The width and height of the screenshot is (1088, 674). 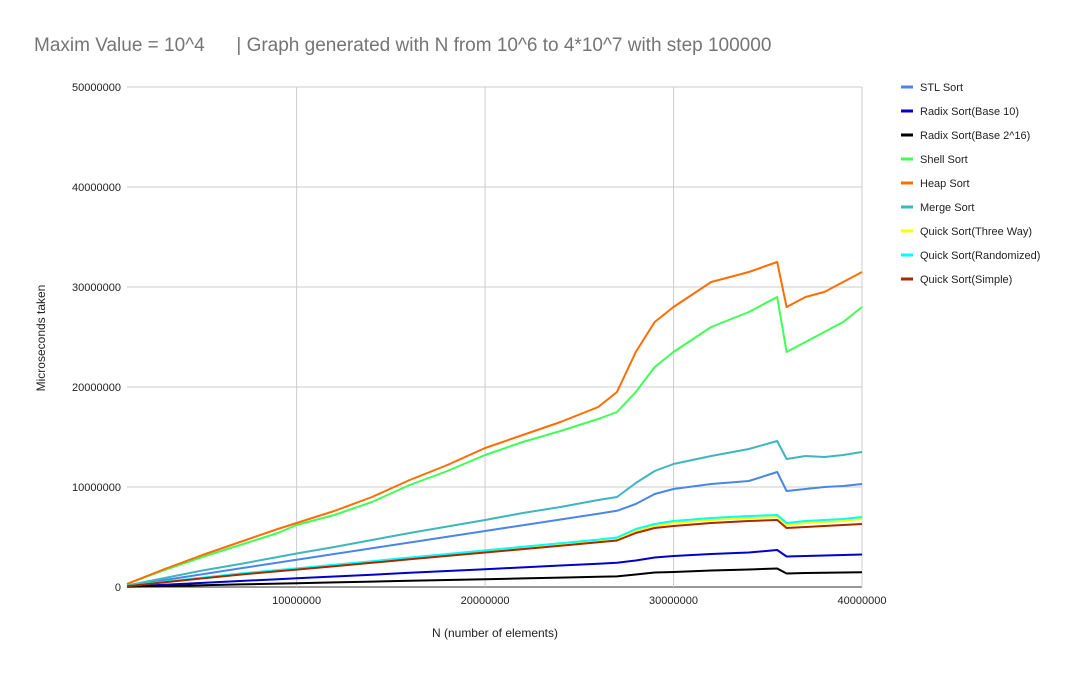 I want to click on legend-label: Radix Sort(Base 2^16), so click(x=975, y=136).